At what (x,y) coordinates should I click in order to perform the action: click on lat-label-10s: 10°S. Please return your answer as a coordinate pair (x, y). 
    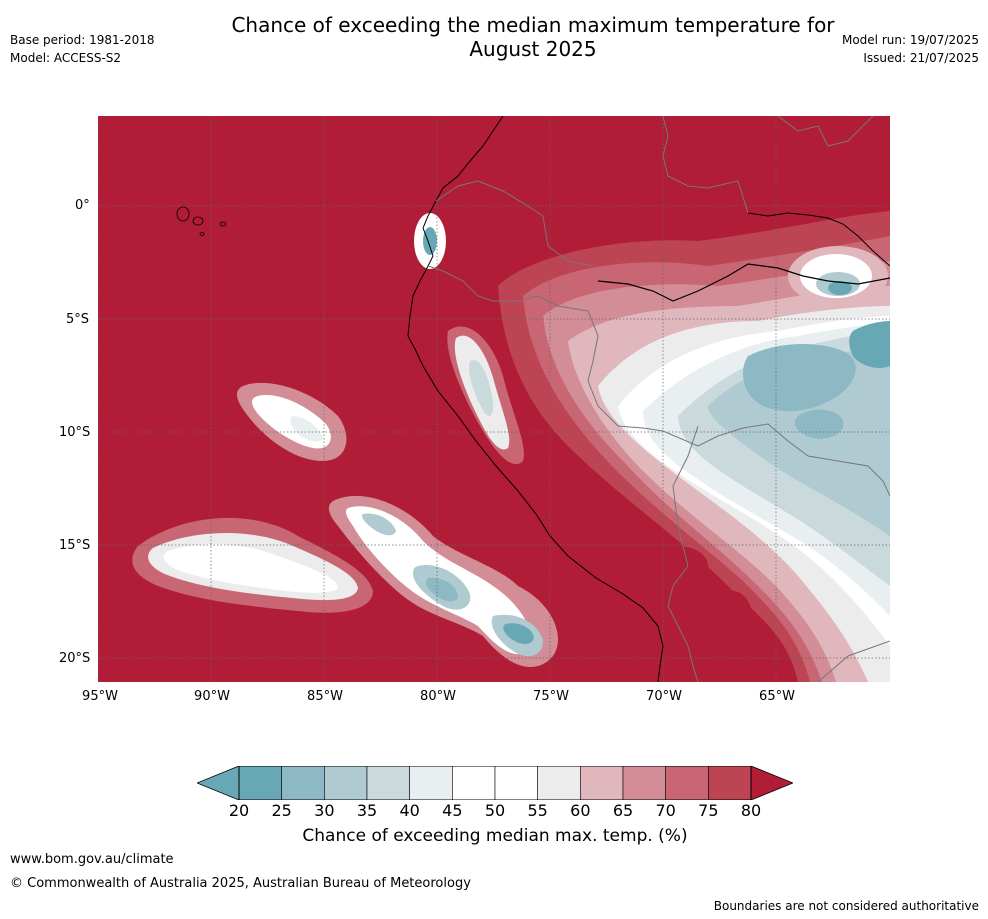
    Looking at the image, I should click on (75, 432).